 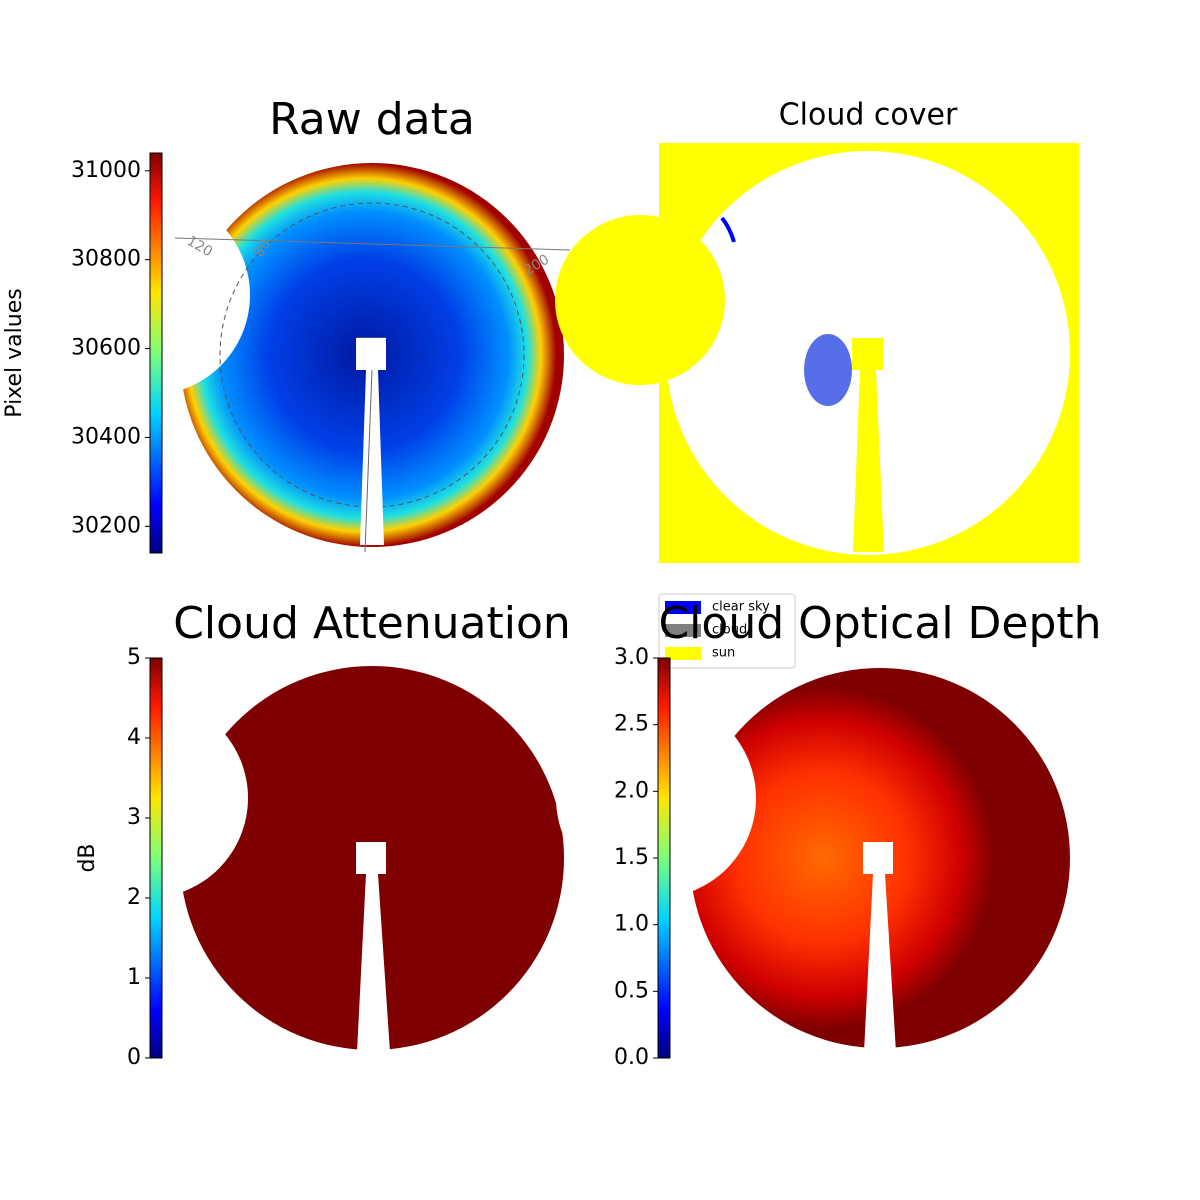 I want to click on attenuation-image, so click(x=306, y=859).